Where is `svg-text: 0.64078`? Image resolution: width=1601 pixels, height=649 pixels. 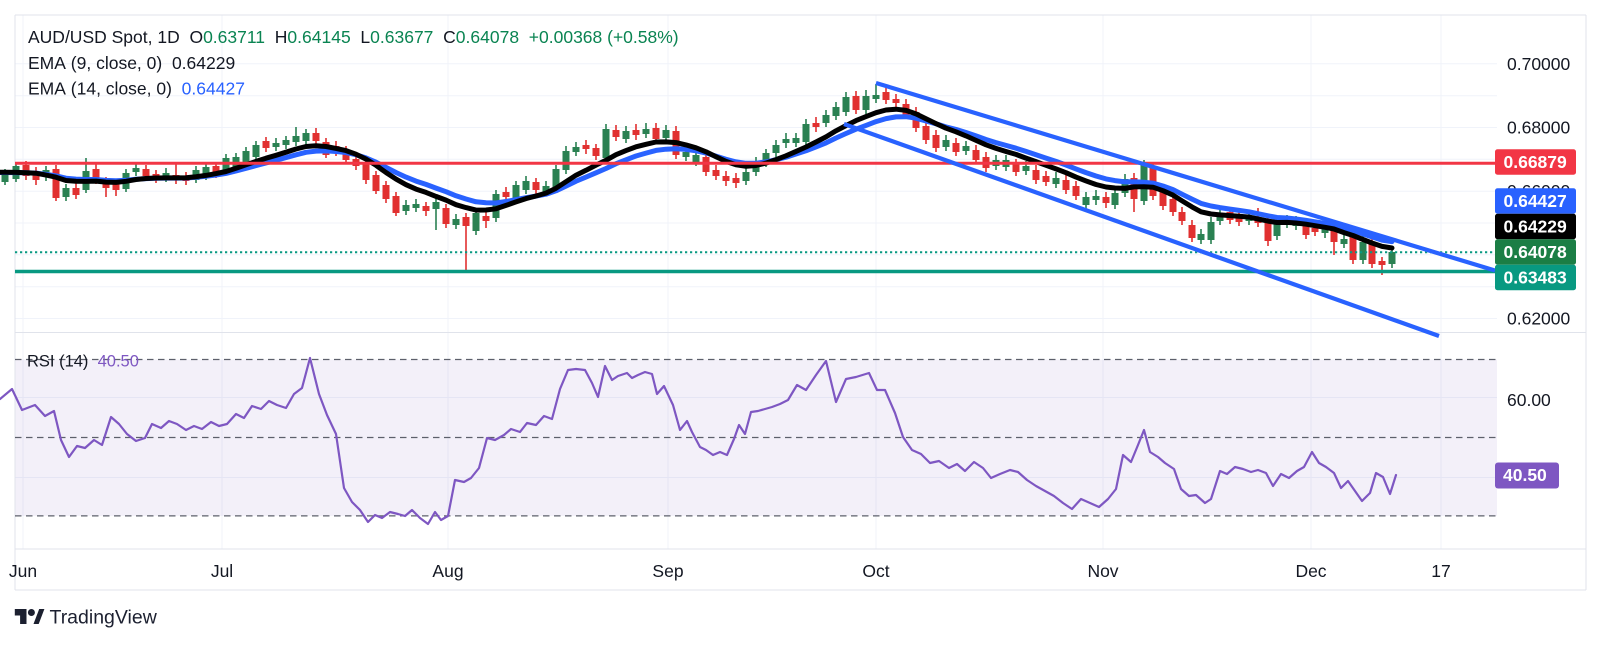
svg-text: 0.64078 is located at coordinates (1536, 252).